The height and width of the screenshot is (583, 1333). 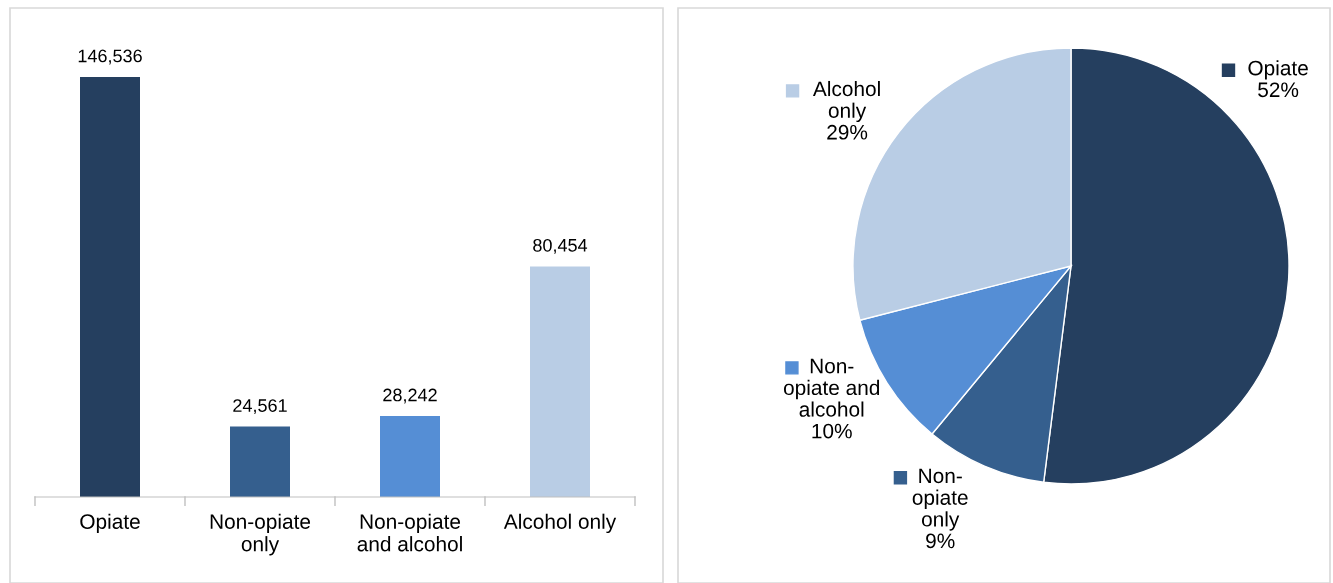 I want to click on data-label: 28,242, so click(x=410, y=396).